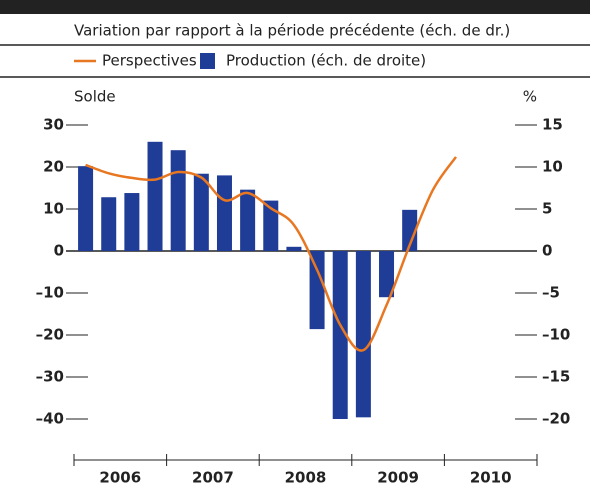  What do you see at coordinates (59, 251) in the screenshot?
I see `y-tick-label: 0` at bounding box center [59, 251].